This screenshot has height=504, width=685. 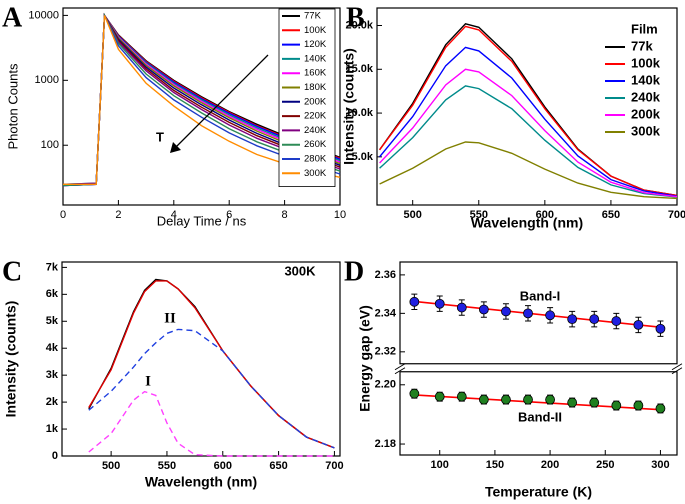 I want to click on y-axis-label: Photon Counts, so click(x=12, y=106).